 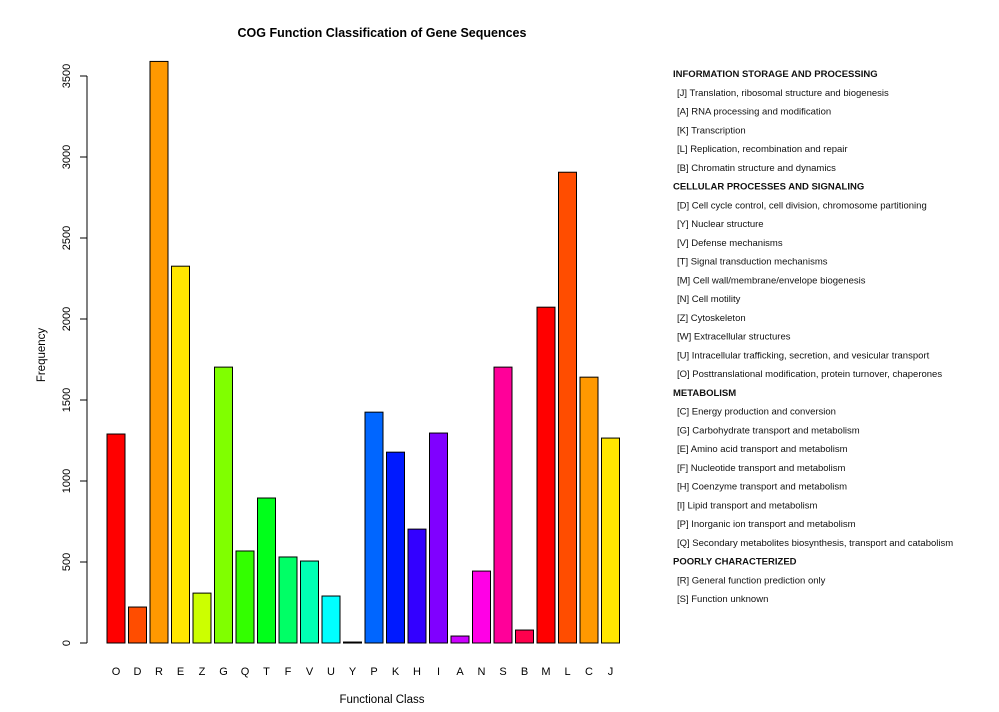 What do you see at coordinates (288, 672) in the screenshot?
I see `x-tick-label: F` at bounding box center [288, 672].